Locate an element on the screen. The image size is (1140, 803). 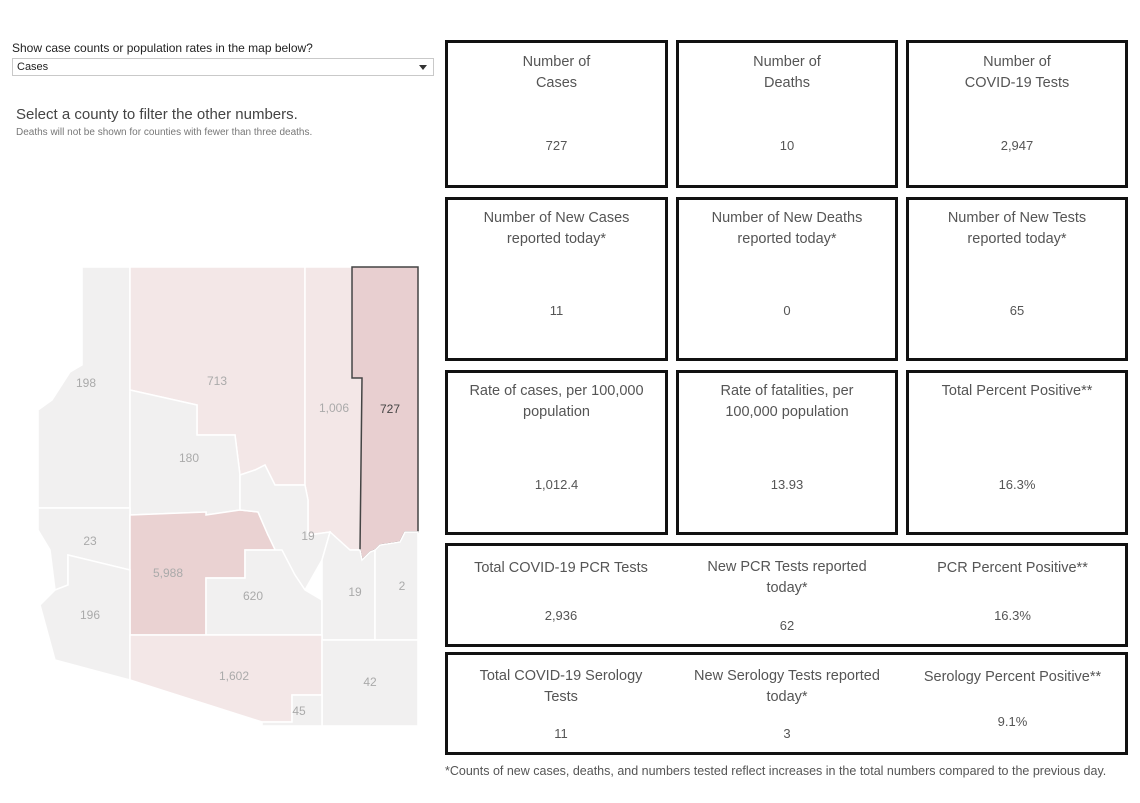
card-title: Rate of cases, per 100,000 is located at coordinates (556, 391).